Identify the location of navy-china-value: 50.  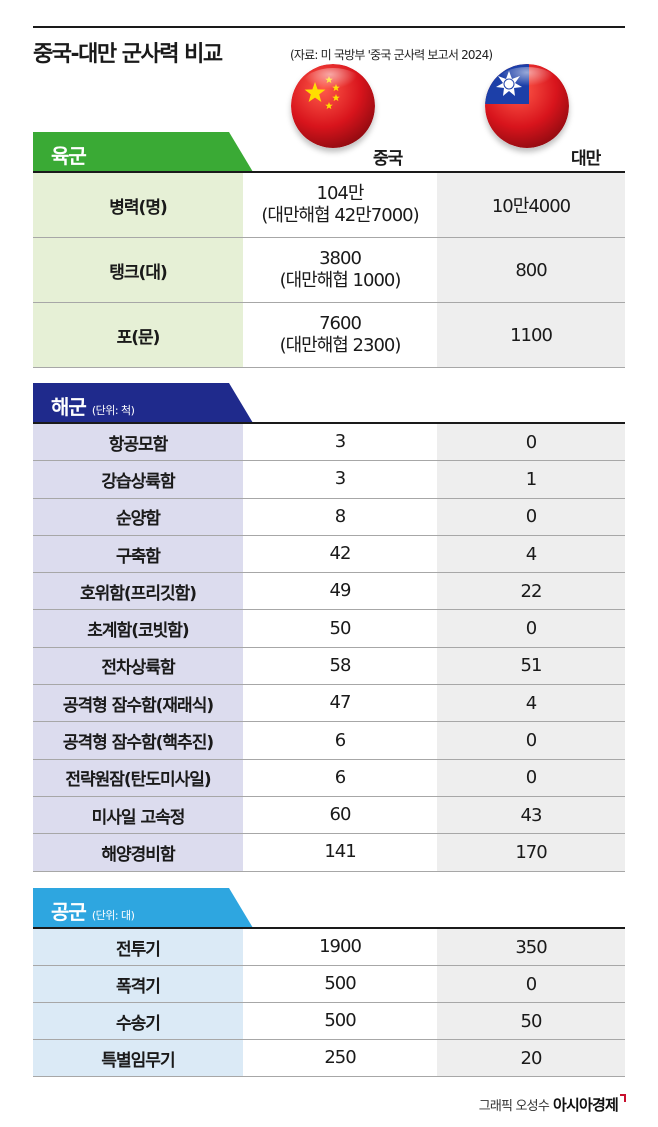
(340, 628).